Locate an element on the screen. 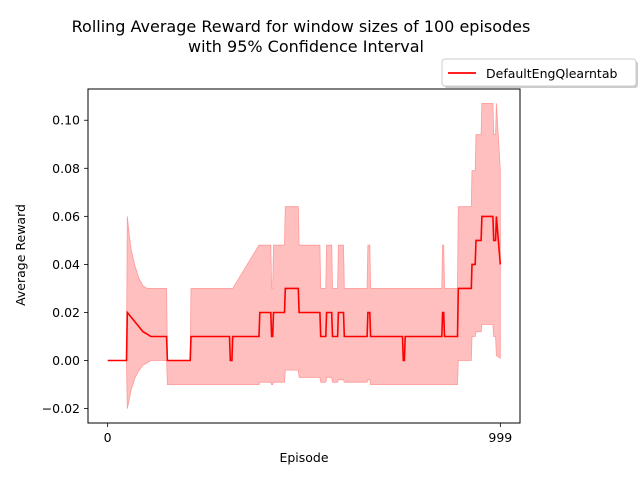 The height and width of the screenshot is (480, 640). y-tick-label-5: 0.08 is located at coordinates (66, 168).